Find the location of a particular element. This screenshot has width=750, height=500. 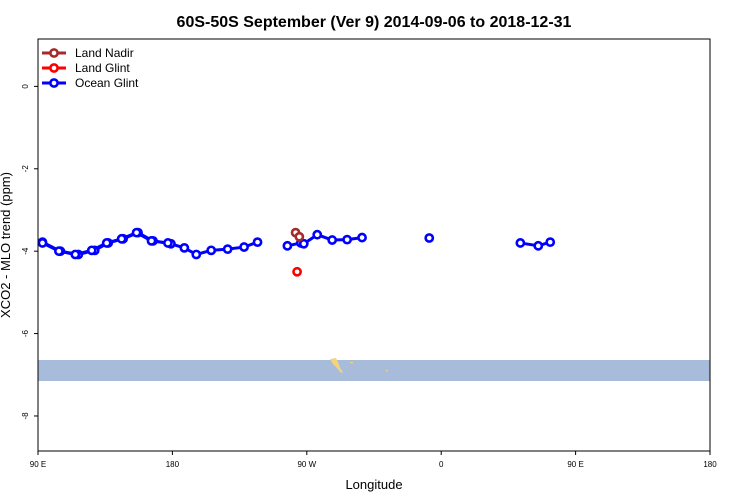

x-tick-label: 90 W is located at coordinates (306, 464).